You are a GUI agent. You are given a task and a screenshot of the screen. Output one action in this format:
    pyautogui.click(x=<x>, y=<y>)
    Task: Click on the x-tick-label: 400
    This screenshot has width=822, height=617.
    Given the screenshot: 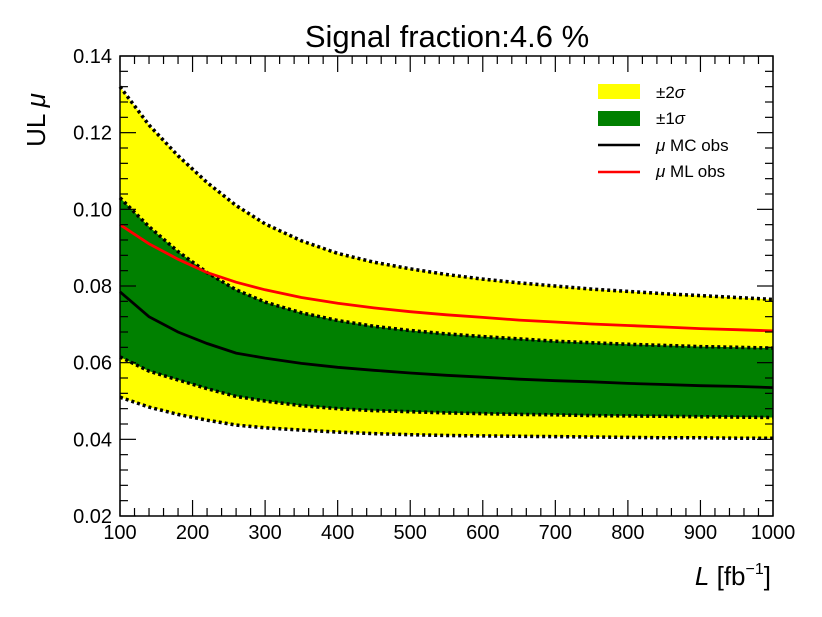 What is the action you would take?
    pyautogui.click(x=337, y=533)
    